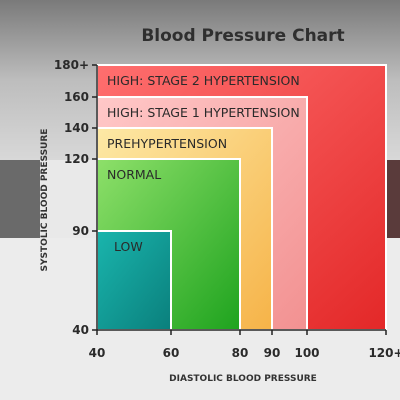 This screenshot has height=400, width=400. What do you see at coordinates (20, 199) in the screenshot?
I see `left-background-band` at bounding box center [20, 199].